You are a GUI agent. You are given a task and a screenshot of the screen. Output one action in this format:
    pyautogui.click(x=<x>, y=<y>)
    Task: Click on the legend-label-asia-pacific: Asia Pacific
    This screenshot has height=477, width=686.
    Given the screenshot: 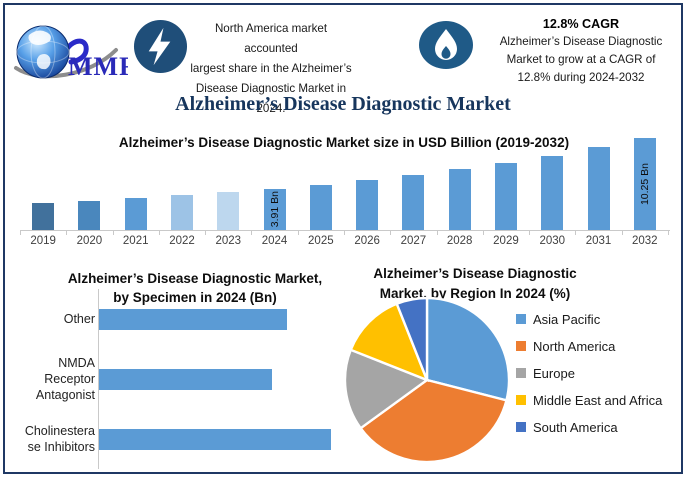 What is the action you would take?
    pyautogui.click(x=567, y=319)
    